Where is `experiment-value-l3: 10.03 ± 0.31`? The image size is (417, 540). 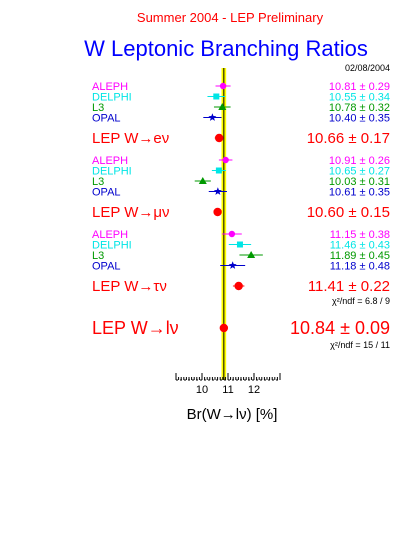
experiment-value-l3: 10.03 ± 0.31 is located at coordinates (359, 182).